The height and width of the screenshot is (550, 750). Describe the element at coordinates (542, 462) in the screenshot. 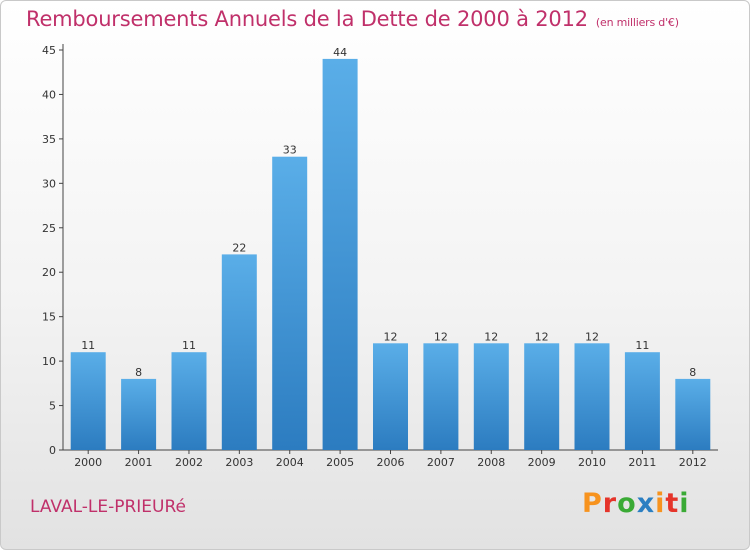

I see `x-tick-label: 2009` at that location.